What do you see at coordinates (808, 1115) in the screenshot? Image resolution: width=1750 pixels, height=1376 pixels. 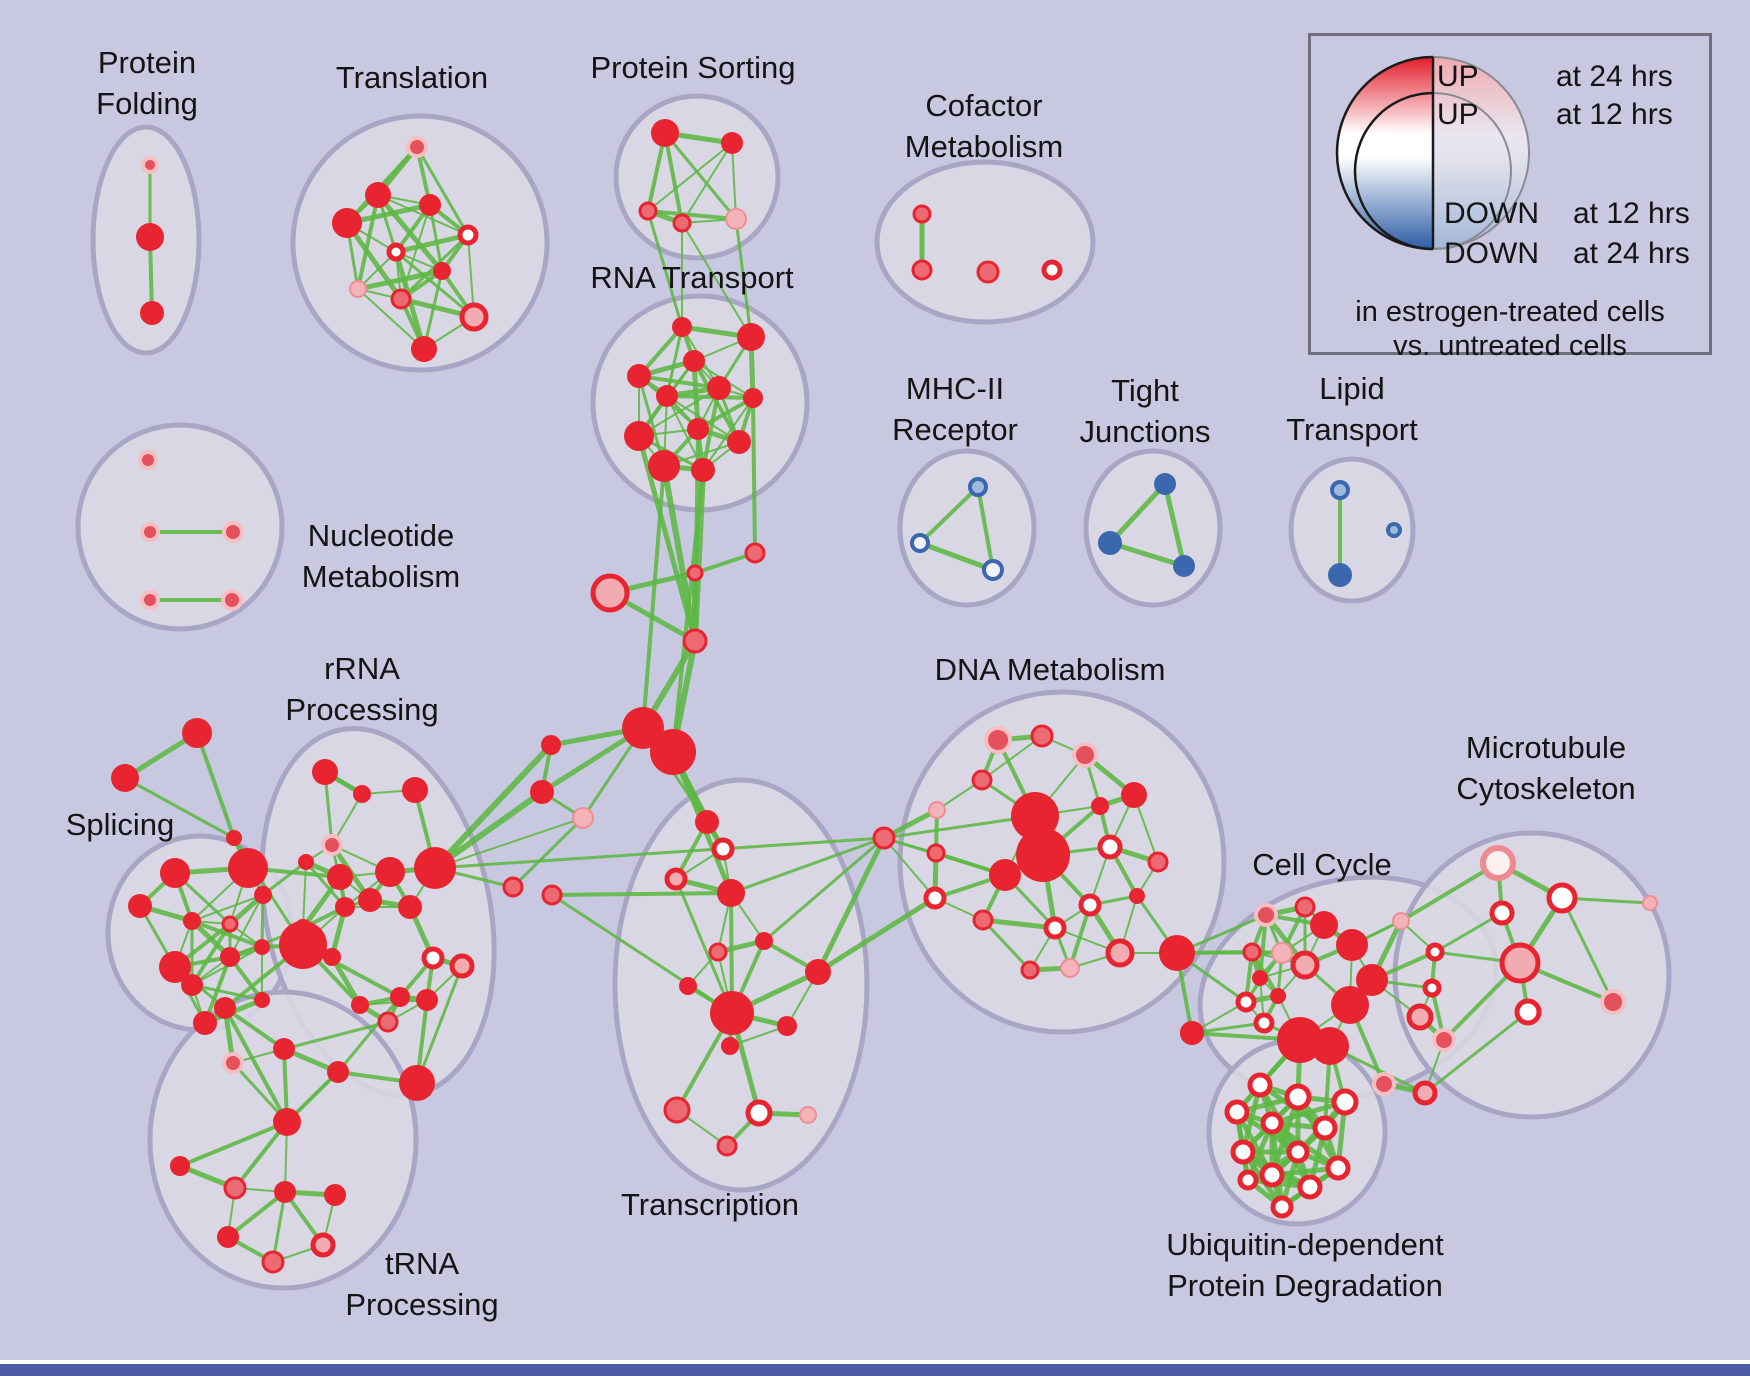 I see `gene-node-tx-lightpink` at bounding box center [808, 1115].